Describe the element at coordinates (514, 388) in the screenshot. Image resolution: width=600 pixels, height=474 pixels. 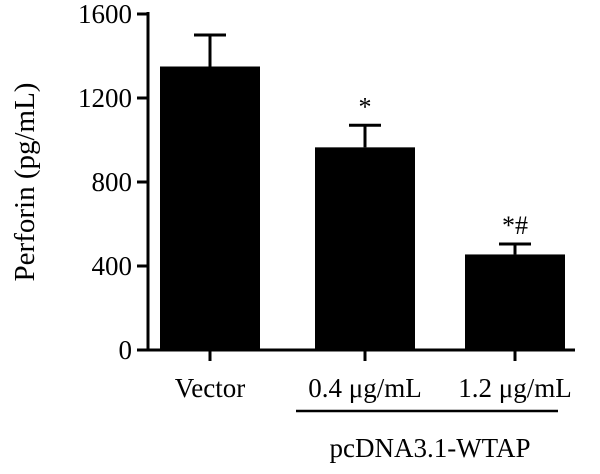
I see `x-category-label: 1.2 μg/mL` at that location.